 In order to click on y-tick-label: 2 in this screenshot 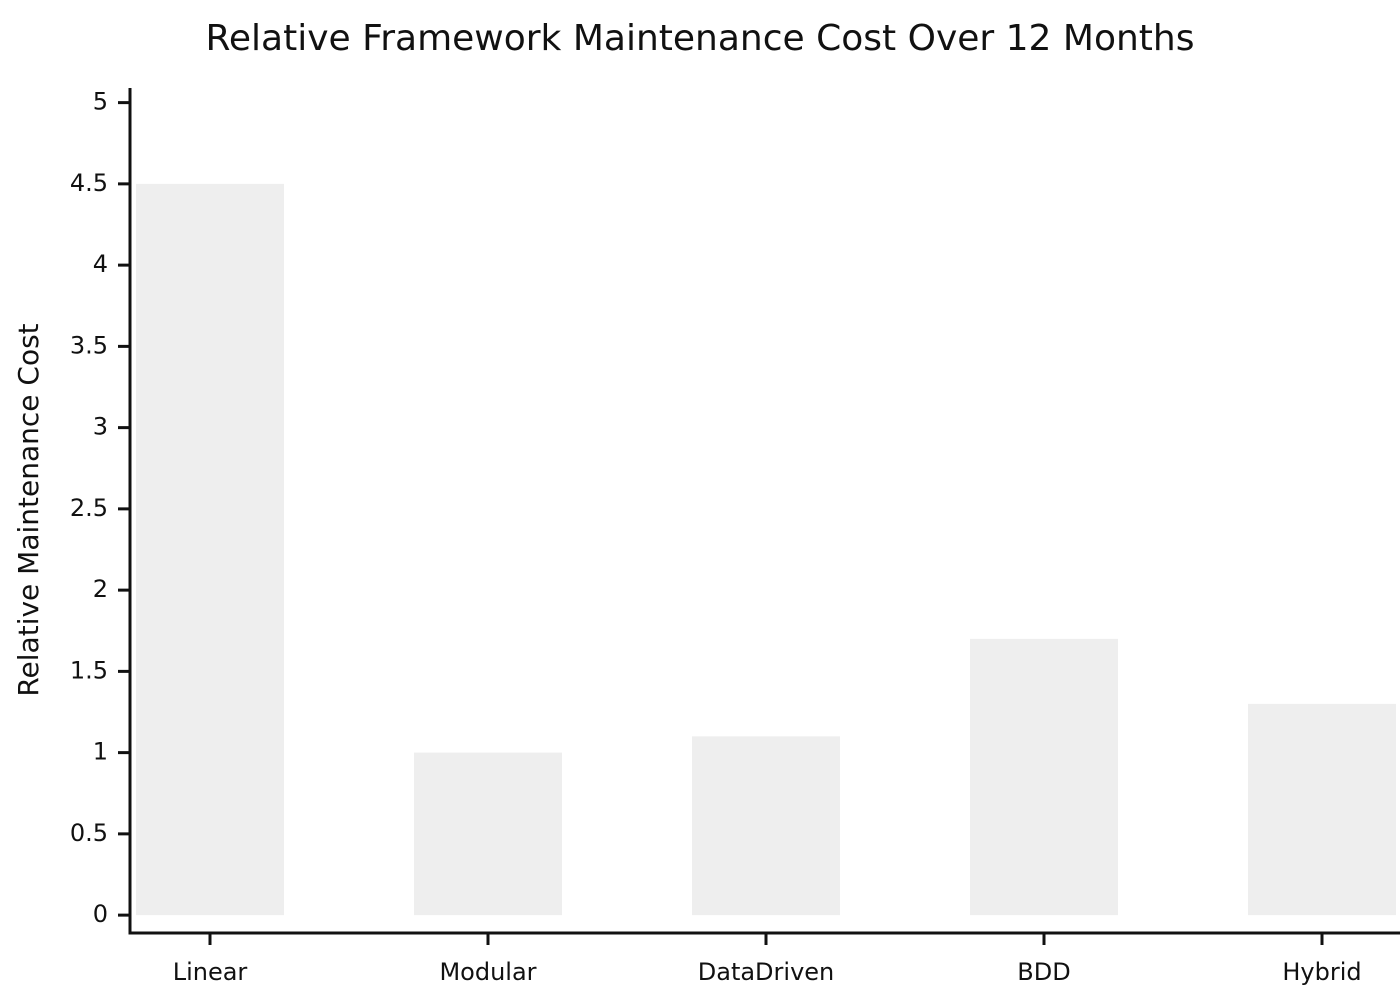, I will do `click(100, 589)`.